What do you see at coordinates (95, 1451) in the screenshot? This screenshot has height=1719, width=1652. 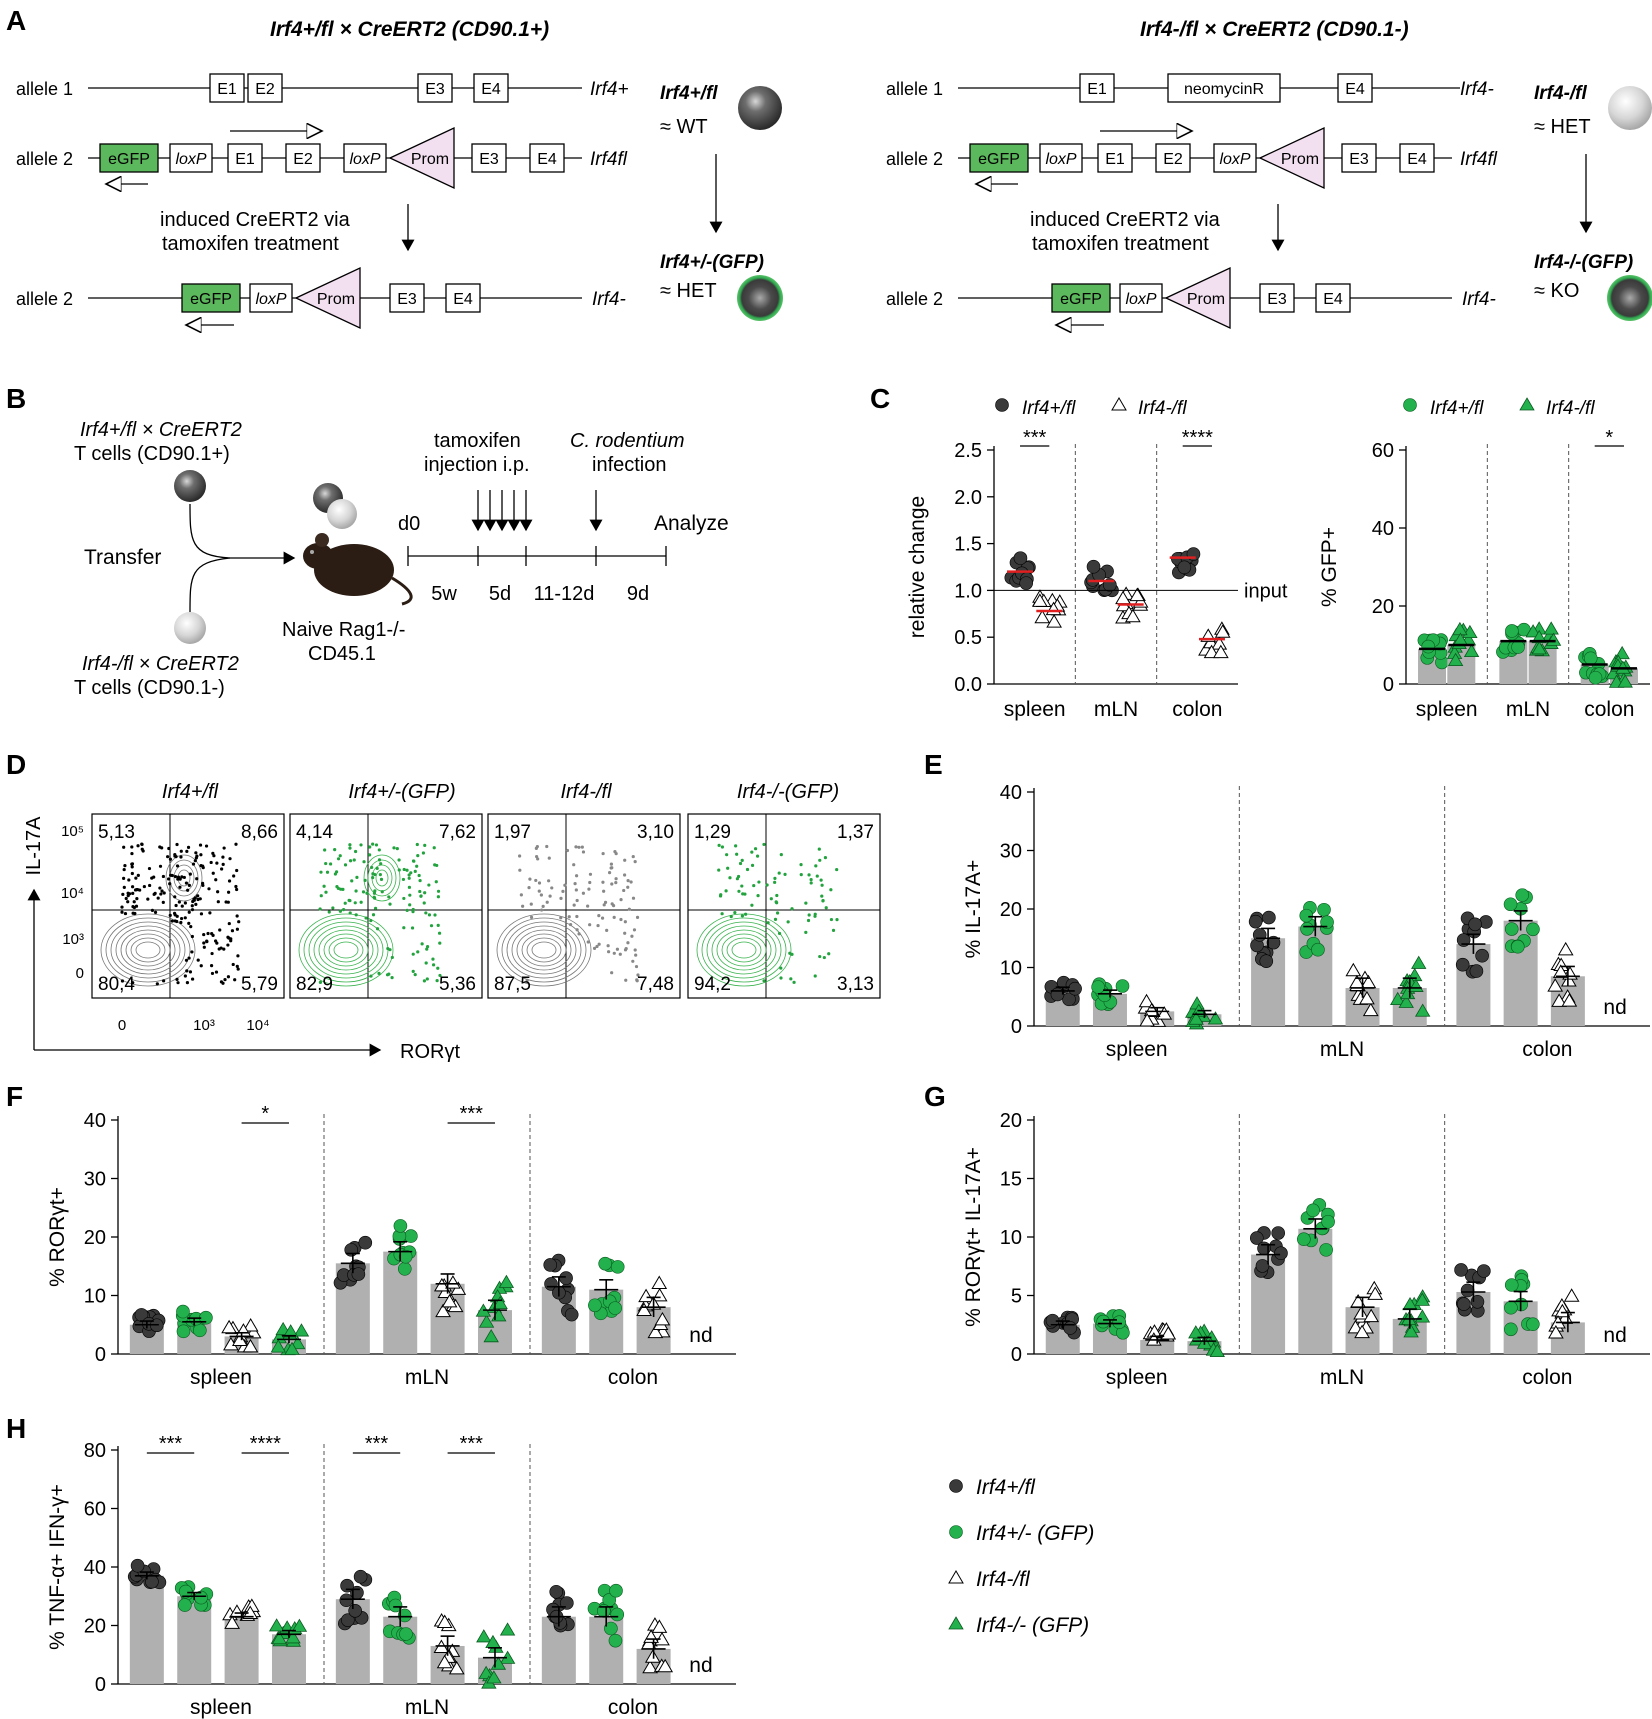 I see `y-tick-label: 80` at bounding box center [95, 1451].